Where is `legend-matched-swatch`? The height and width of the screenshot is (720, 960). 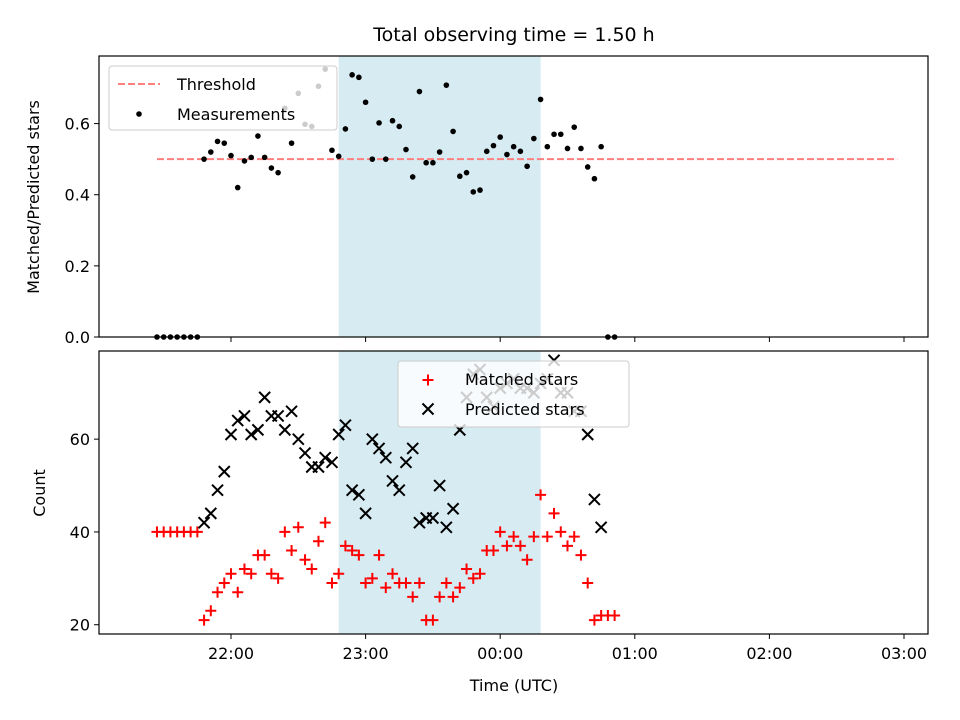
legend-matched-swatch is located at coordinates (428, 380).